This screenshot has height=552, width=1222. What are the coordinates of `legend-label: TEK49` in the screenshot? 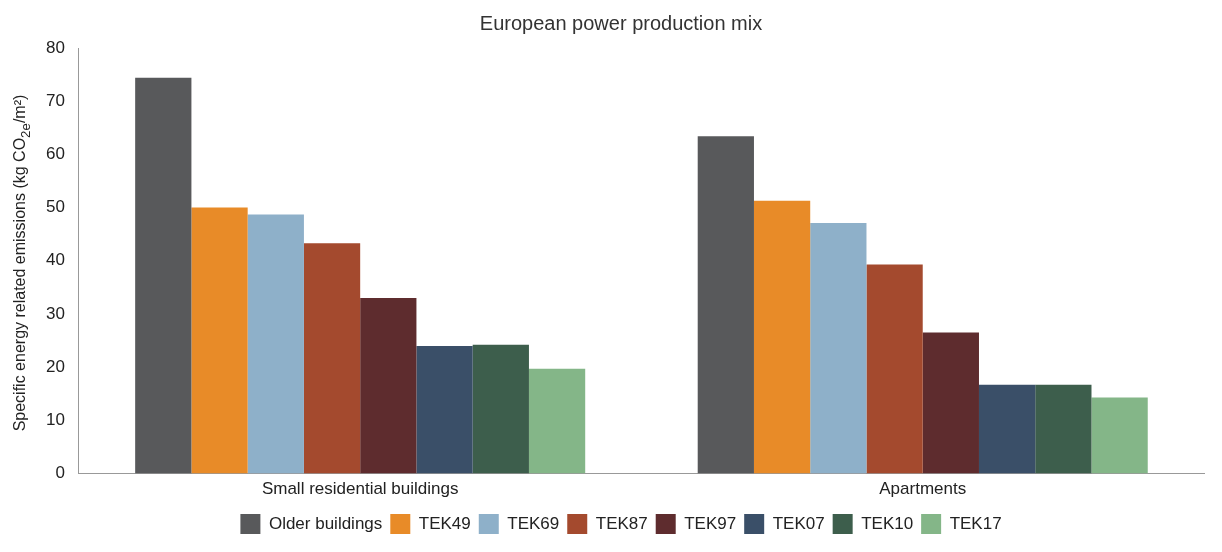 It's located at (444, 523).